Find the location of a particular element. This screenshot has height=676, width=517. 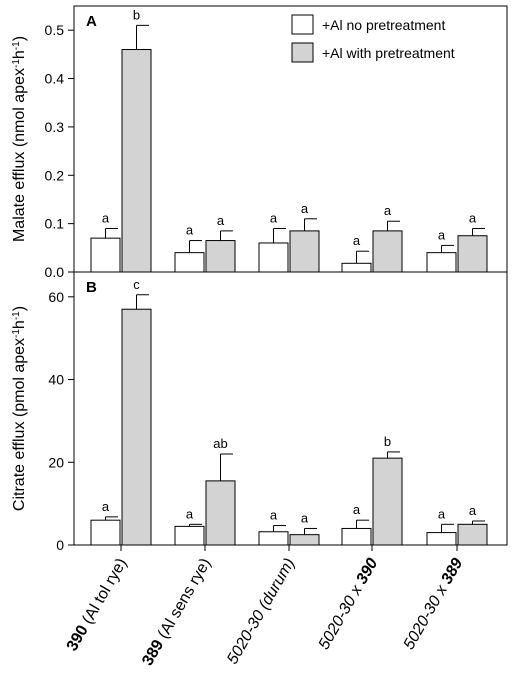

y-tick-label-B: 0 is located at coordinates (60, 545).